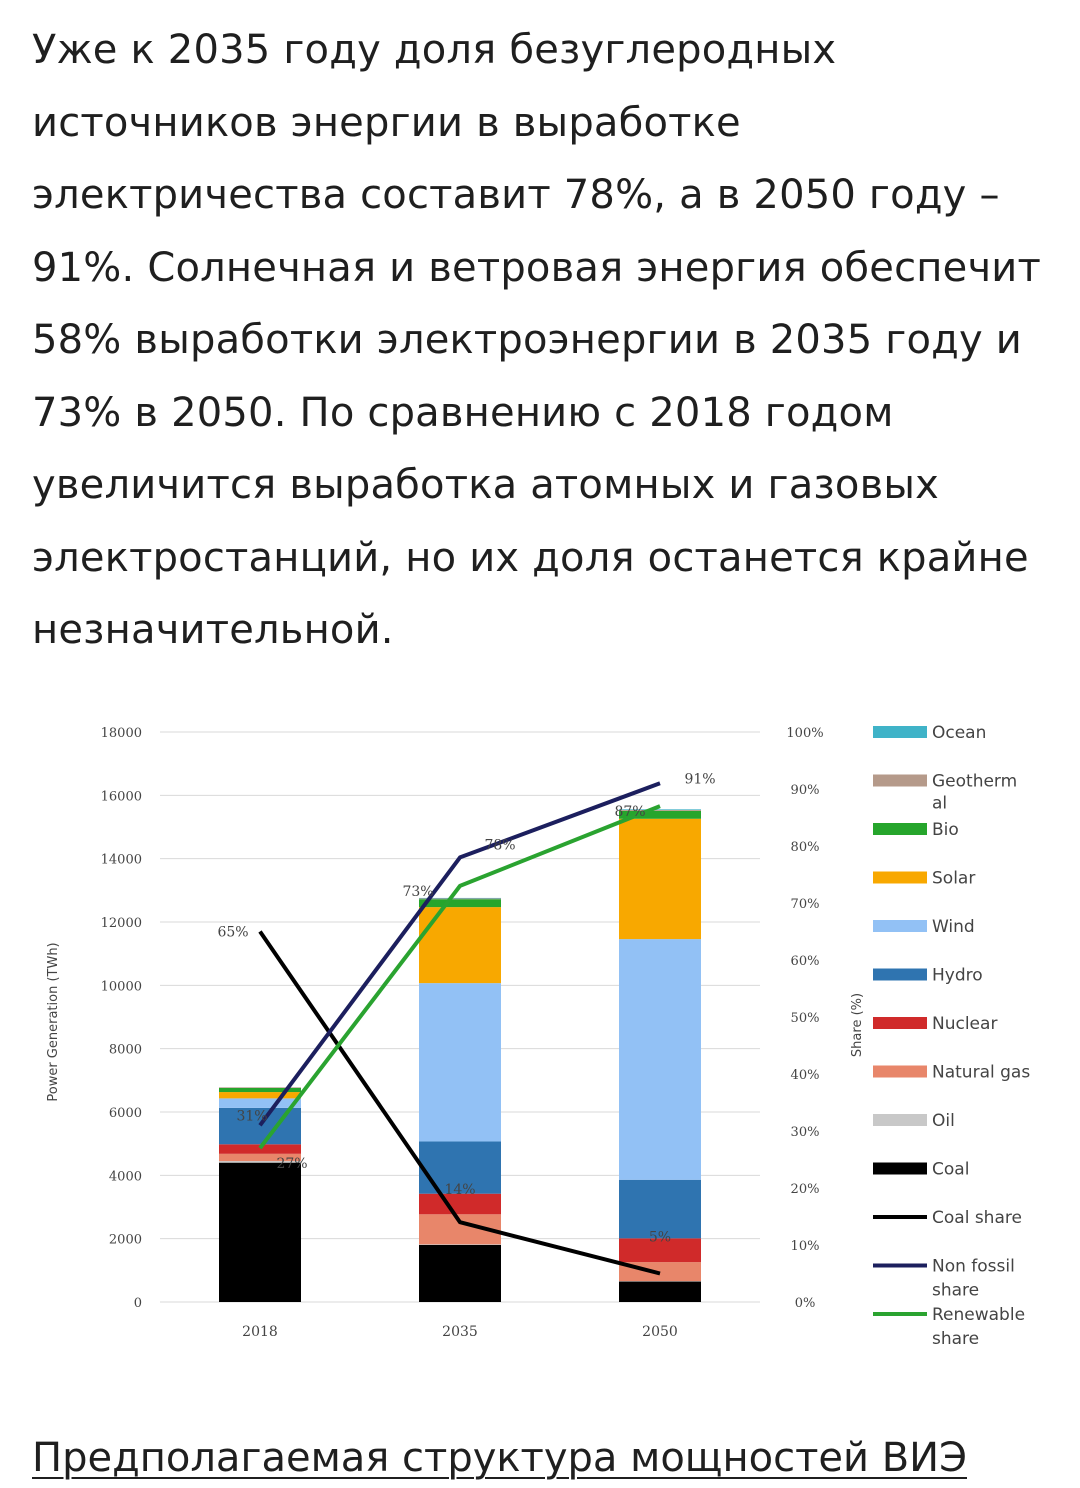 The image size is (1080, 1488). What do you see at coordinates (121, 986) in the screenshot?
I see `y-tick-label: 10000` at bounding box center [121, 986].